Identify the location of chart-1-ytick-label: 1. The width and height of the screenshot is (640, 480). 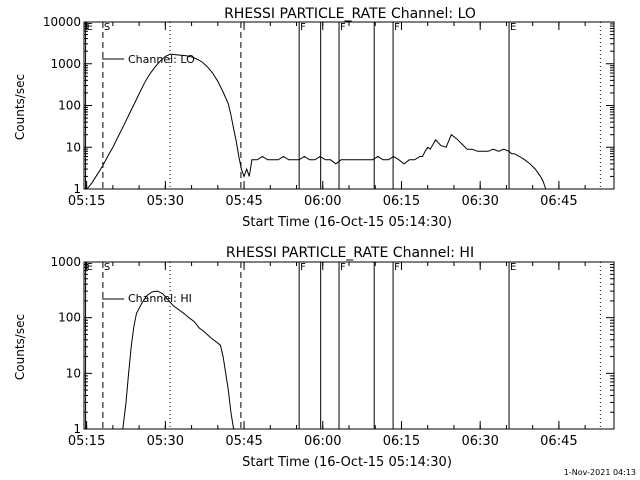
(77, 189).